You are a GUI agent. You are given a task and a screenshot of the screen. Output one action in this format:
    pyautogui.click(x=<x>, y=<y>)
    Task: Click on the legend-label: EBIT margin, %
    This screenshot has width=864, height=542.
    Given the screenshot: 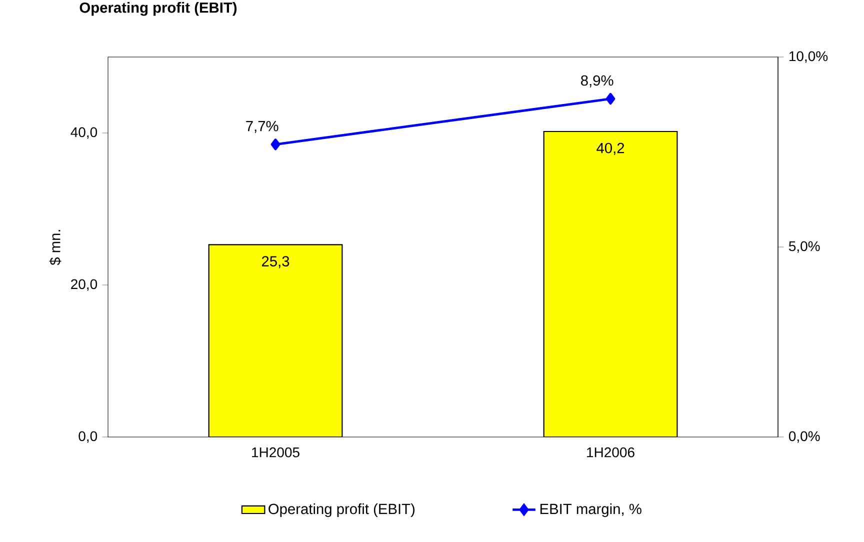 What is the action you would take?
    pyautogui.click(x=591, y=510)
    